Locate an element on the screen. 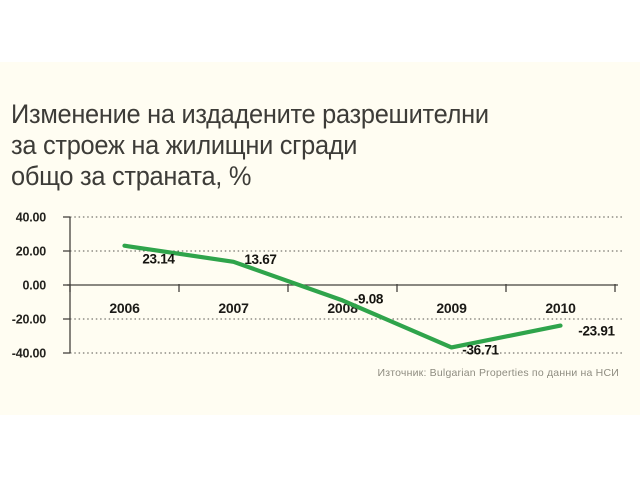  chart-title-line-1: Изменение на издадените разрешителни is located at coordinates (250, 114).